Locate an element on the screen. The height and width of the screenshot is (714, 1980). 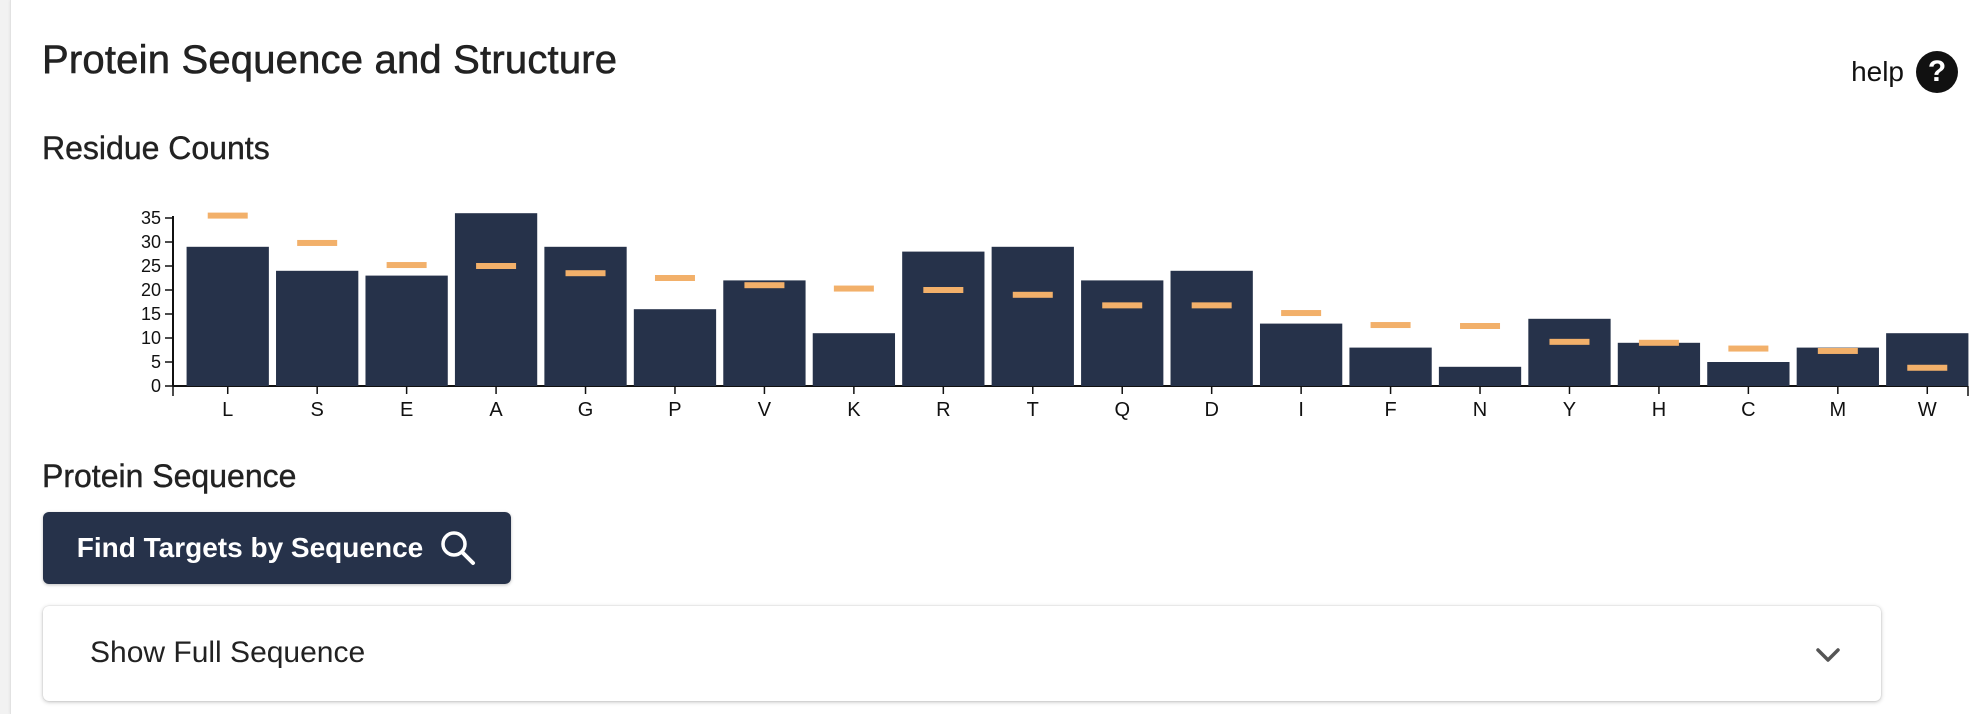
x-tick-label: P is located at coordinates (674, 410).